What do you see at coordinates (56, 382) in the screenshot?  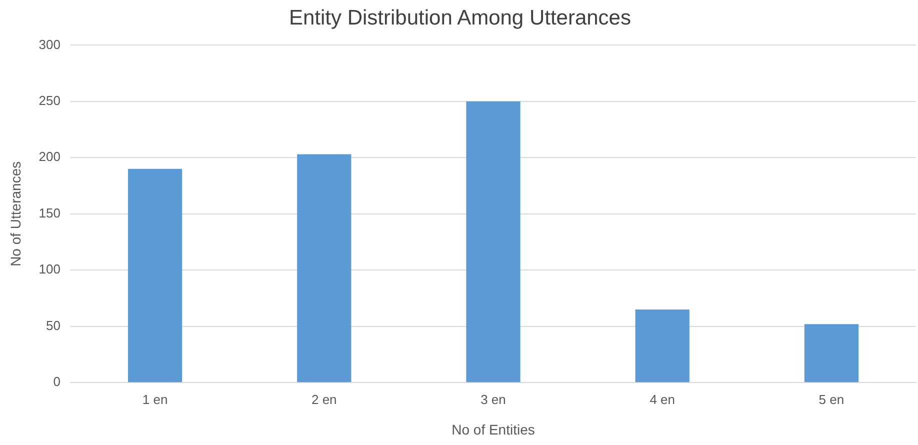 I see `y-tick-label: 0` at bounding box center [56, 382].